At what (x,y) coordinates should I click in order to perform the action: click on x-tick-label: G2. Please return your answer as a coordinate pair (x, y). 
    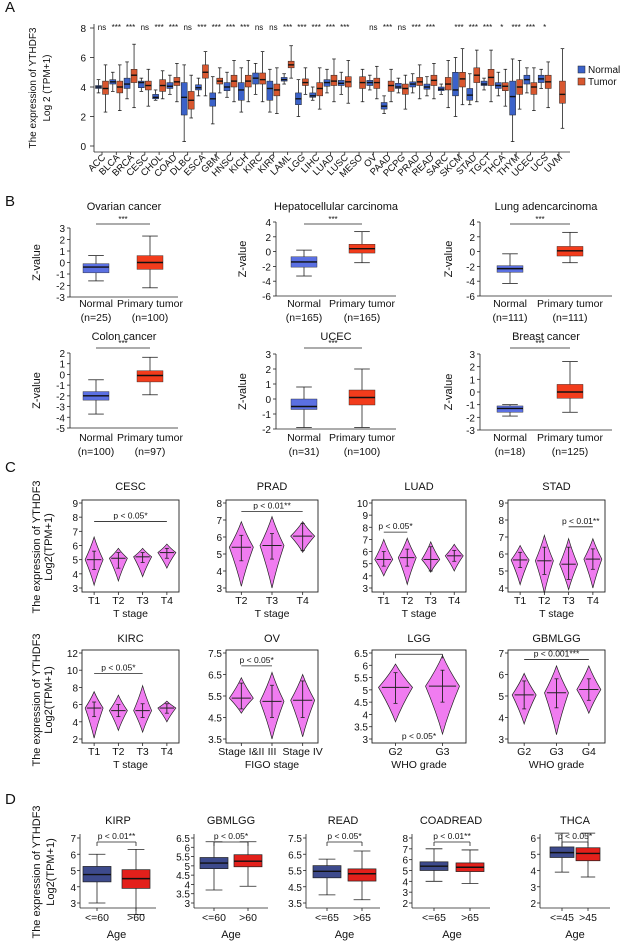
    Looking at the image, I should click on (395, 752).